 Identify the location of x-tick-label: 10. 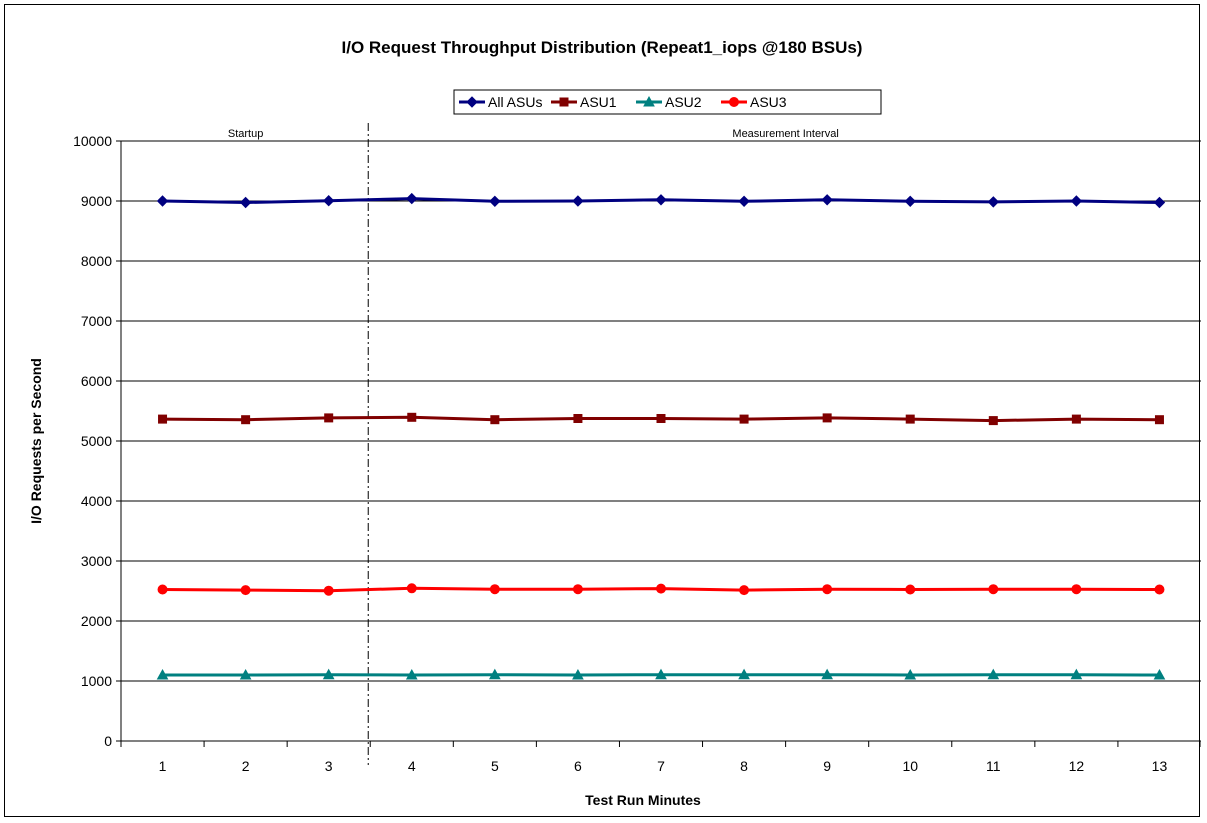
(910, 766).